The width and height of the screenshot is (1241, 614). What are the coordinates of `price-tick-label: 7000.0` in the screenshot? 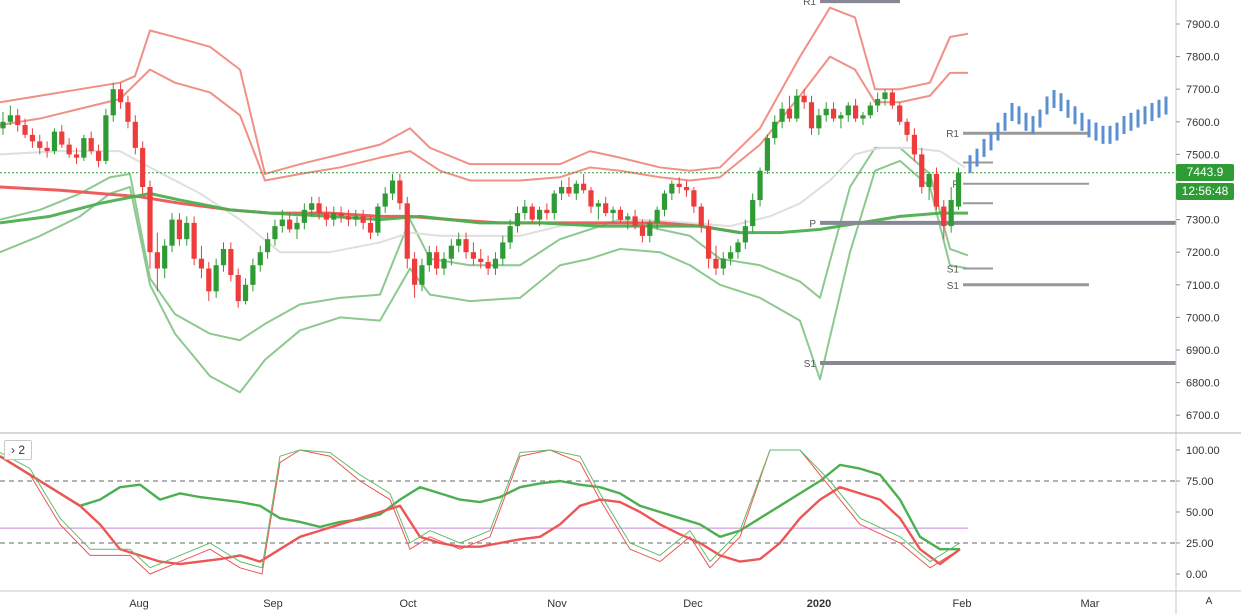 It's located at (1203, 318).